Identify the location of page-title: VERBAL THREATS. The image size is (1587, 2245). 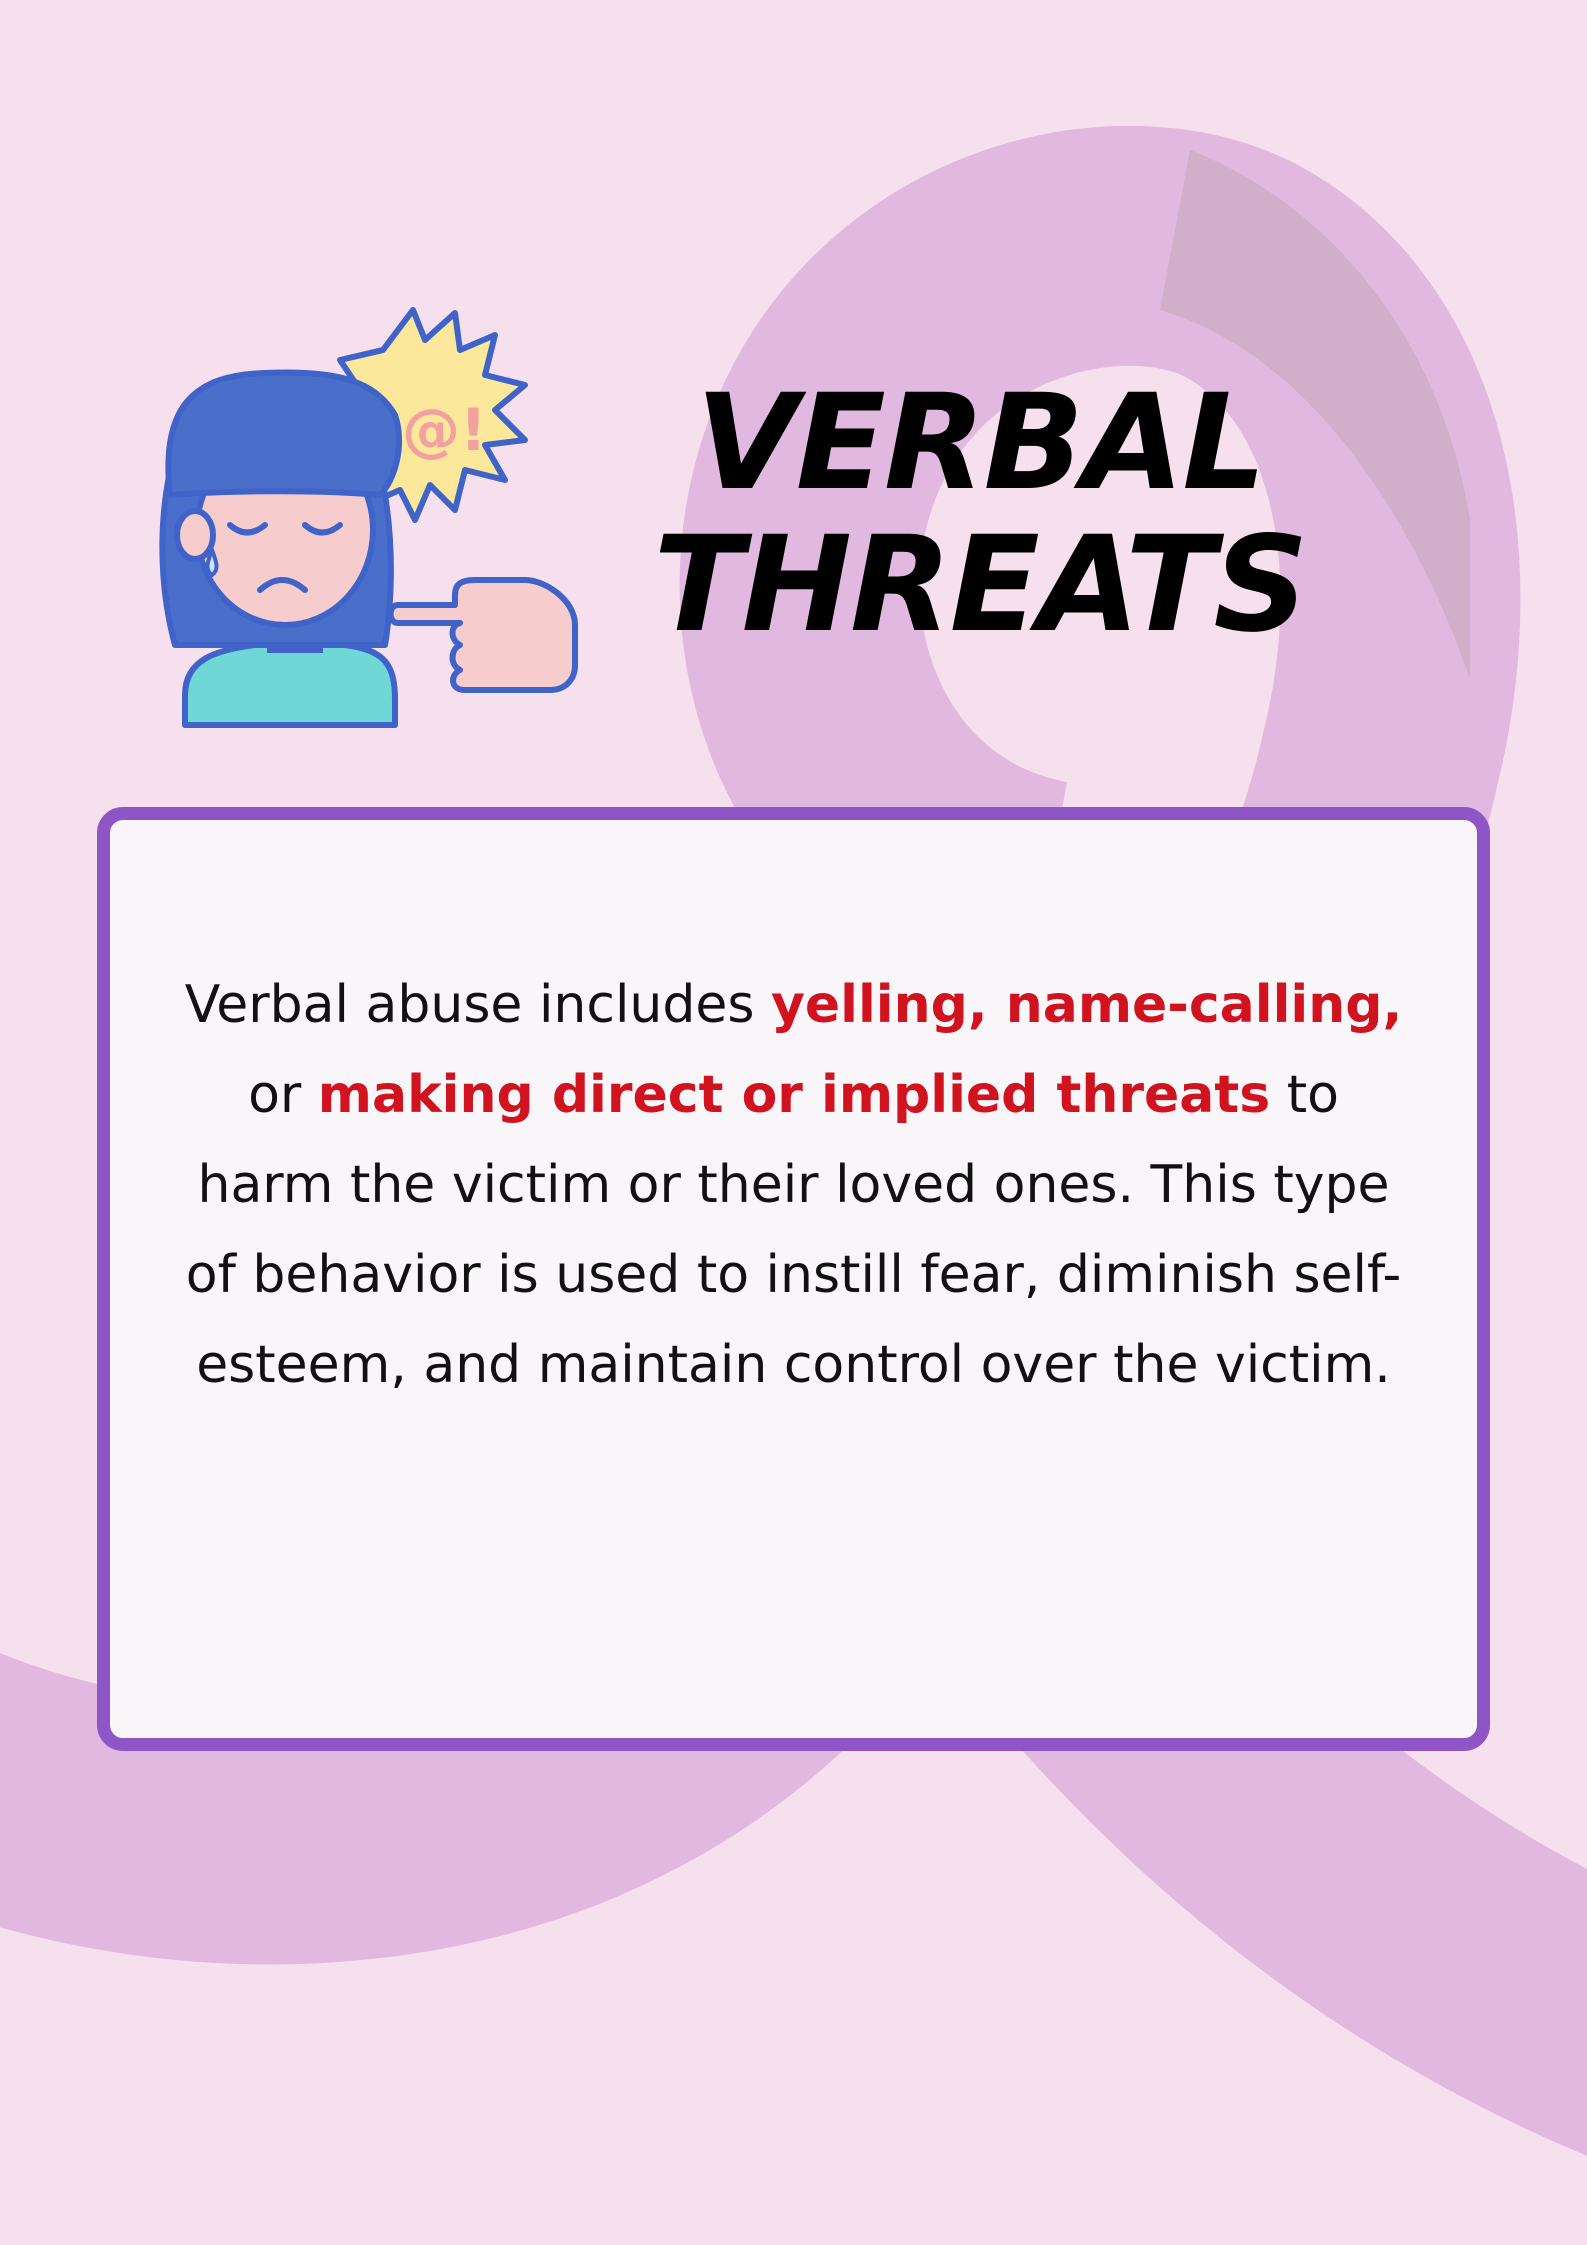
(980, 514).